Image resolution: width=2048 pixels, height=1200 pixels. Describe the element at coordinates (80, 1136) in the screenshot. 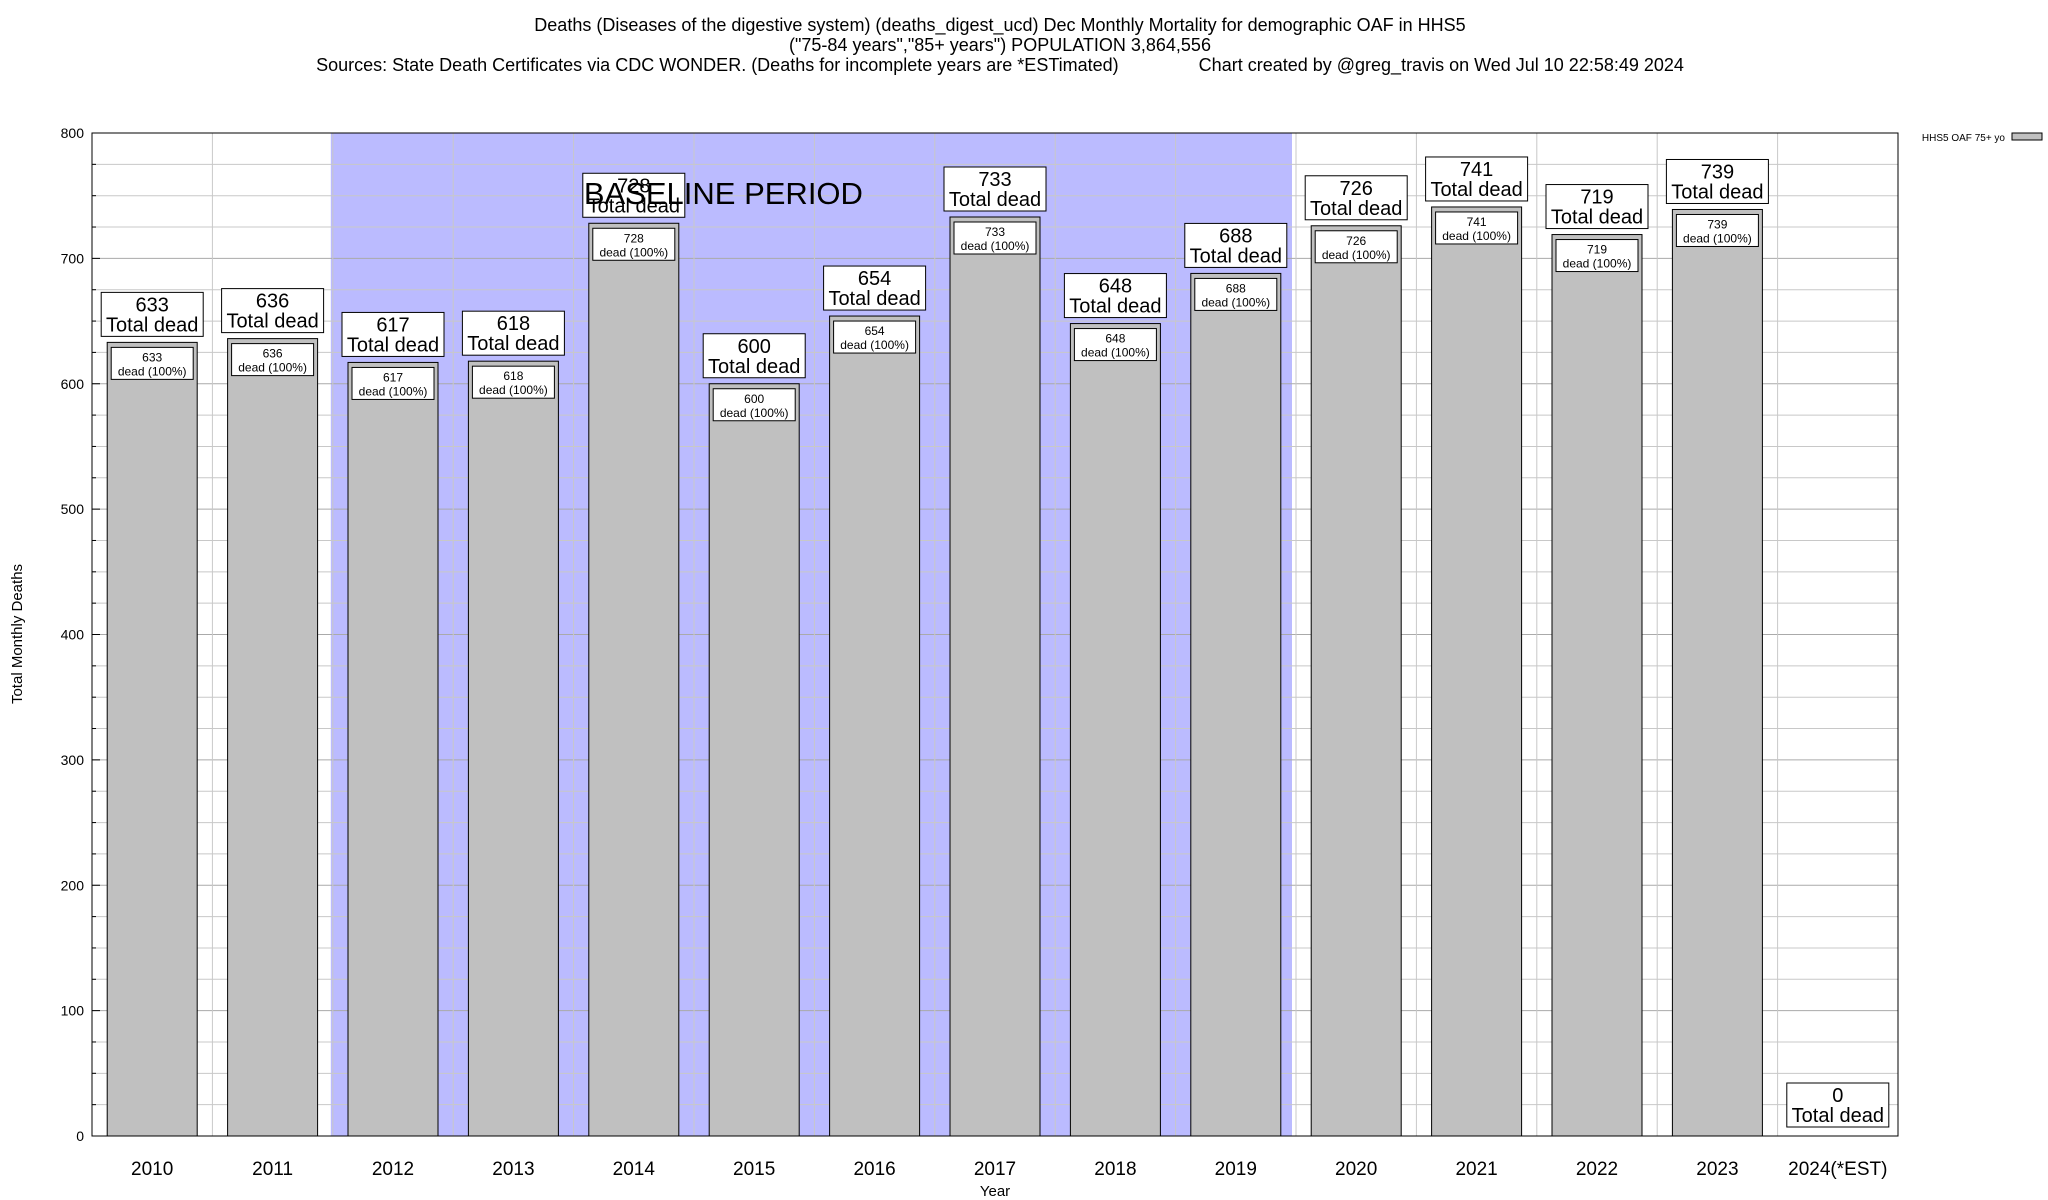

I see `y-tick-label: 0` at that location.